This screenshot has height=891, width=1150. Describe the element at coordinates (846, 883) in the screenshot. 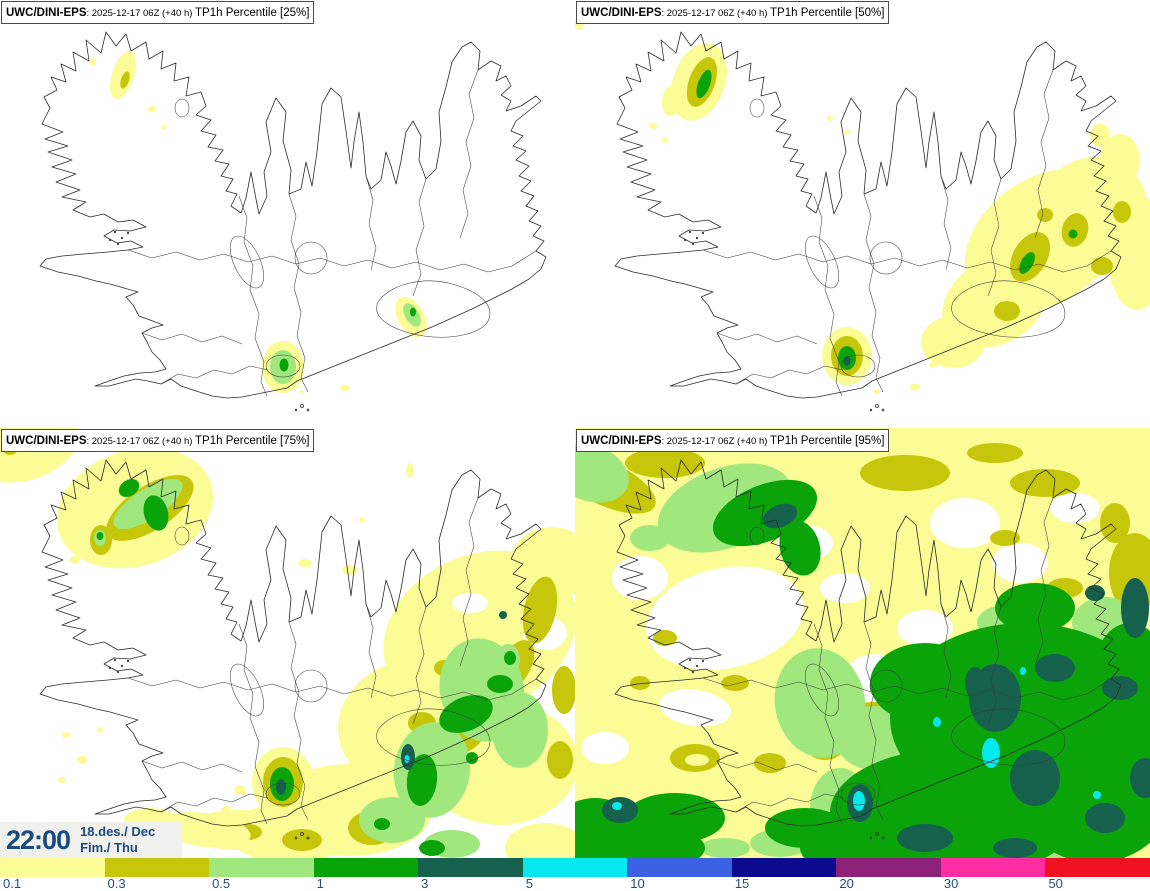

I see `colorbar-tick-label: 20` at that location.